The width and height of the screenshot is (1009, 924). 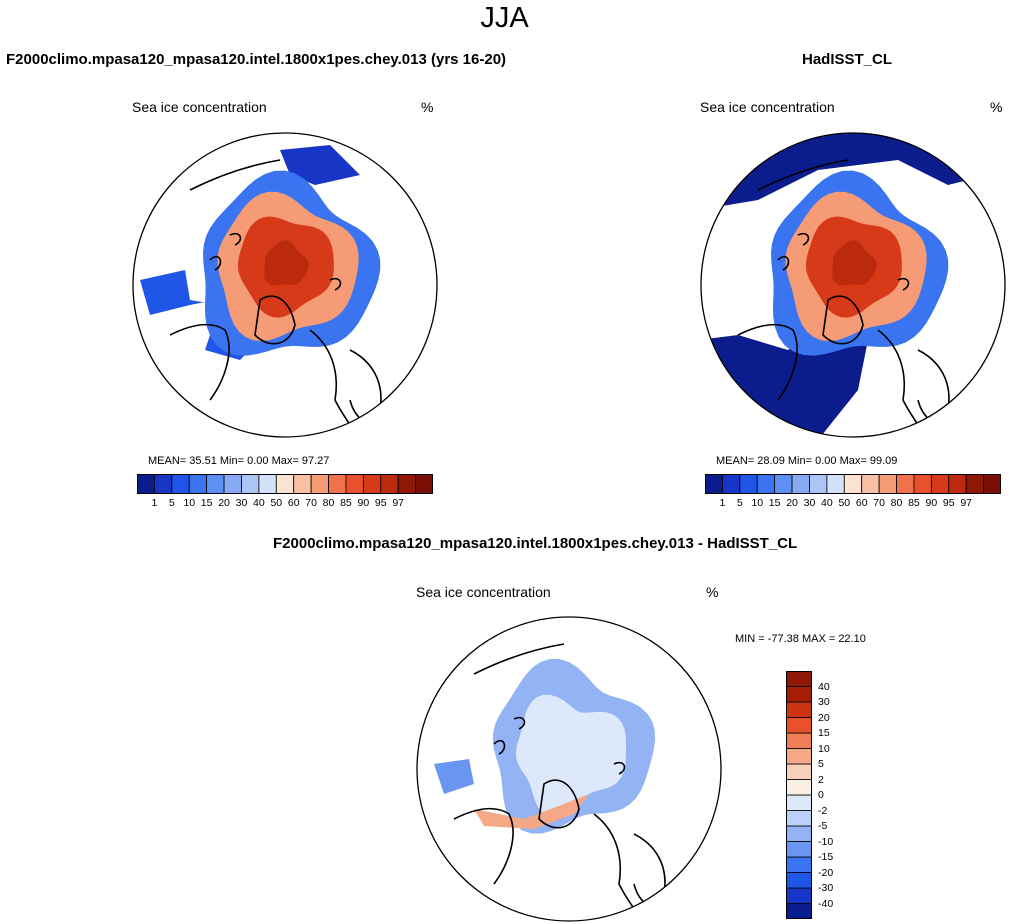 I want to click on colorbar-tick-label: -5, so click(x=823, y=826).